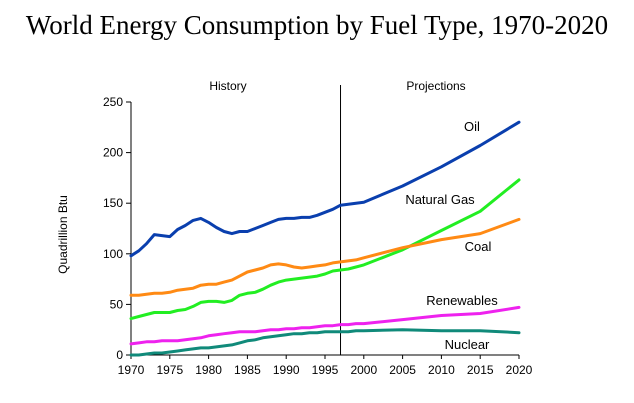  I want to click on region-label-history: History, so click(227, 86).